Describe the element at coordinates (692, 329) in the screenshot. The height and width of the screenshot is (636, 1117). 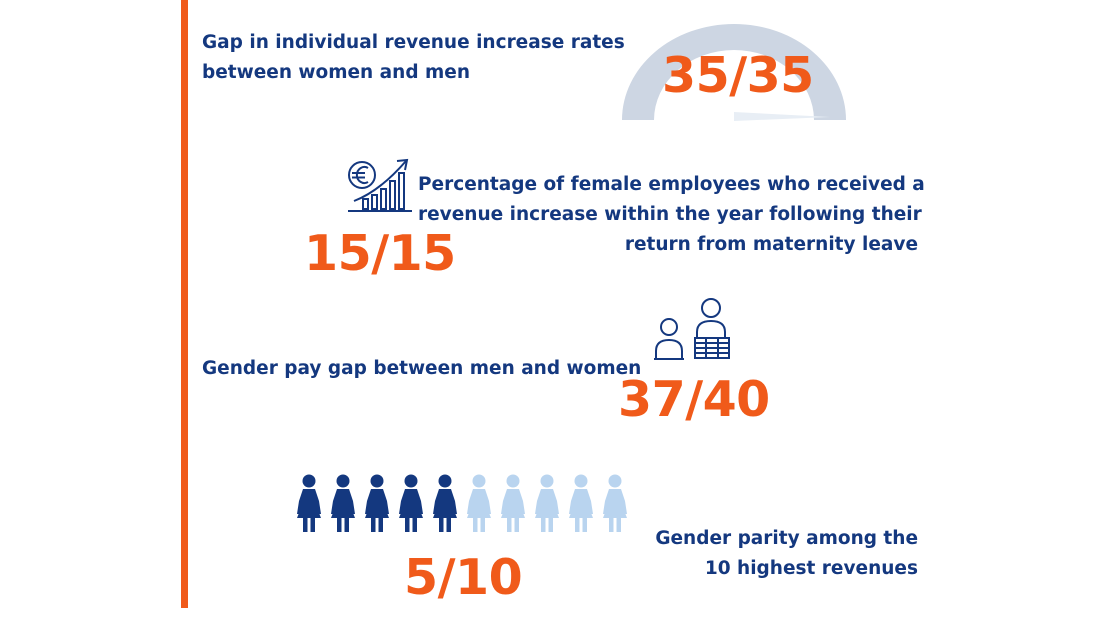
I see `people-with-coins-icon` at that location.